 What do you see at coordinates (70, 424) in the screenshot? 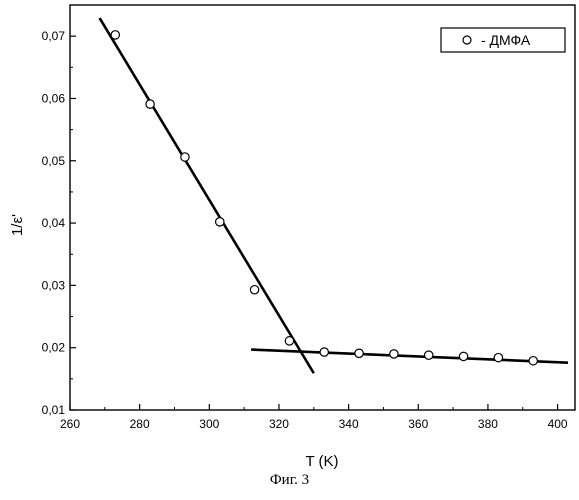
I see `x-tick-label: 260` at bounding box center [70, 424].